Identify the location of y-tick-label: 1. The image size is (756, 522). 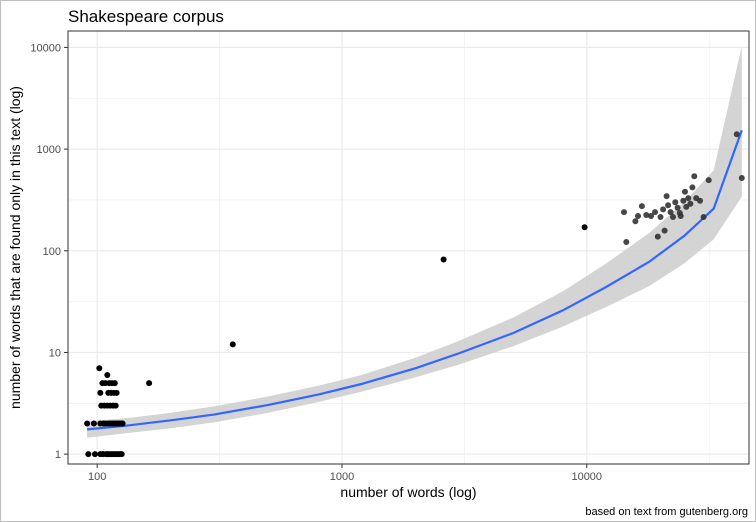
(58, 455).